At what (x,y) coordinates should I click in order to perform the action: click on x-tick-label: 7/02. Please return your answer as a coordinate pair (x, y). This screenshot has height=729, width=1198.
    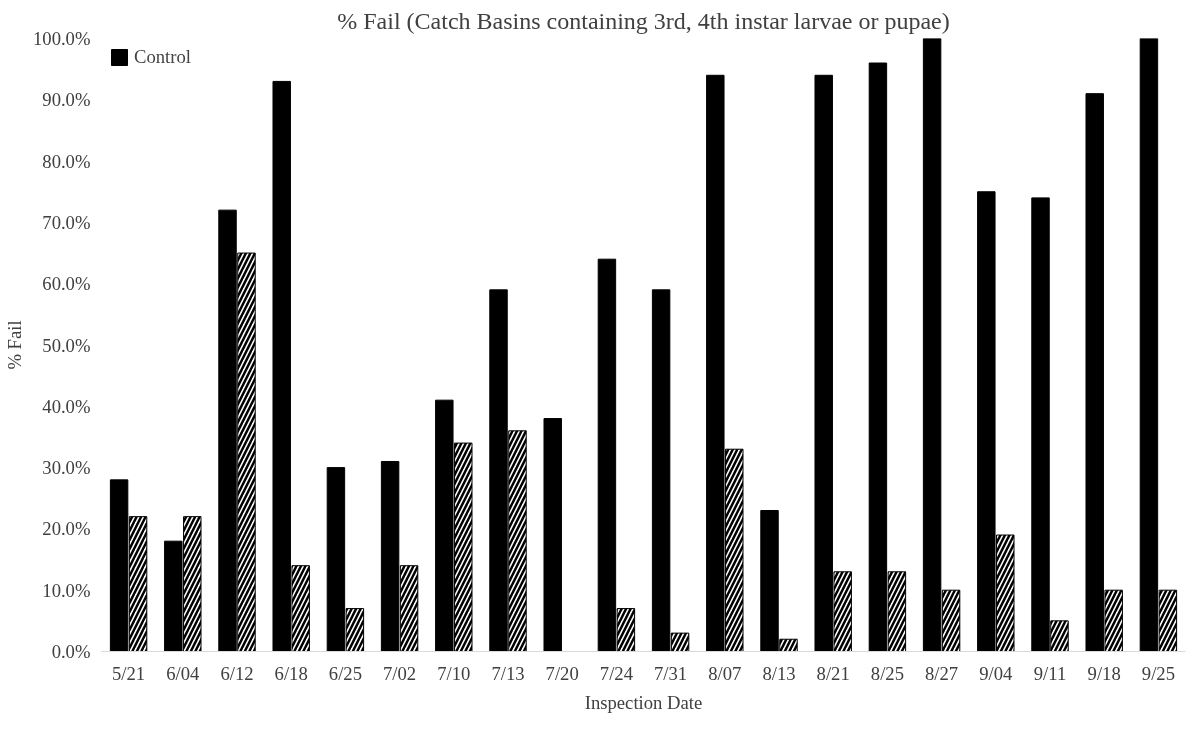
    Looking at the image, I should click on (400, 673).